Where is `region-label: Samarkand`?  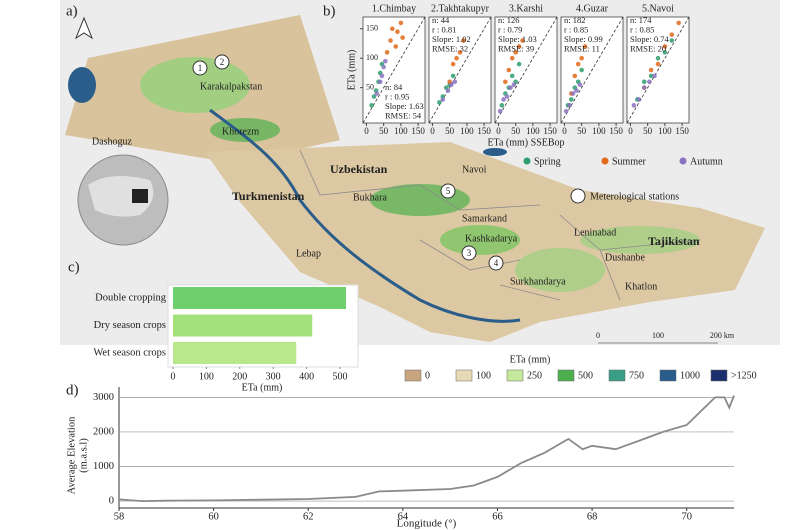 region-label: Samarkand is located at coordinates (484, 218).